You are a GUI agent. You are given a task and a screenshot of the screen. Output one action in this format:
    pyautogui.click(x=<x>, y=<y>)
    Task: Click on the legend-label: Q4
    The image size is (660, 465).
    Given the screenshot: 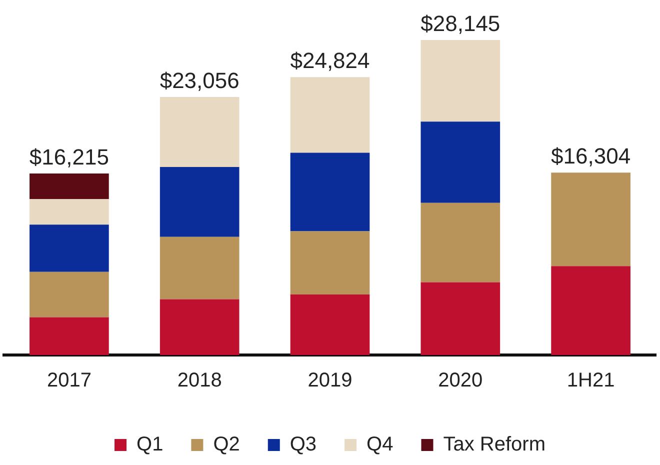 What is the action you would take?
    pyautogui.click(x=380, y=445)
    